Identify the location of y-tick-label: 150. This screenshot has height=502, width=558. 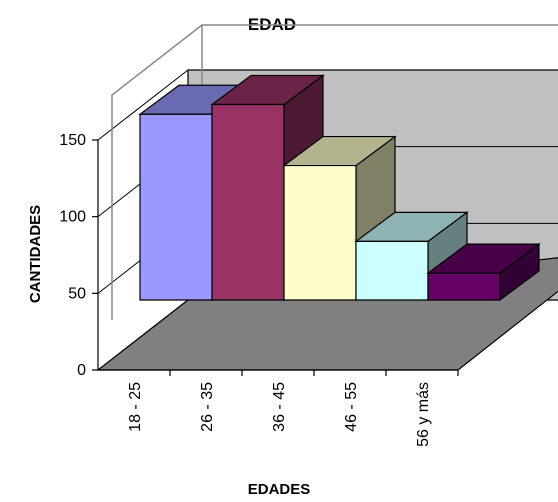
(72, 140).